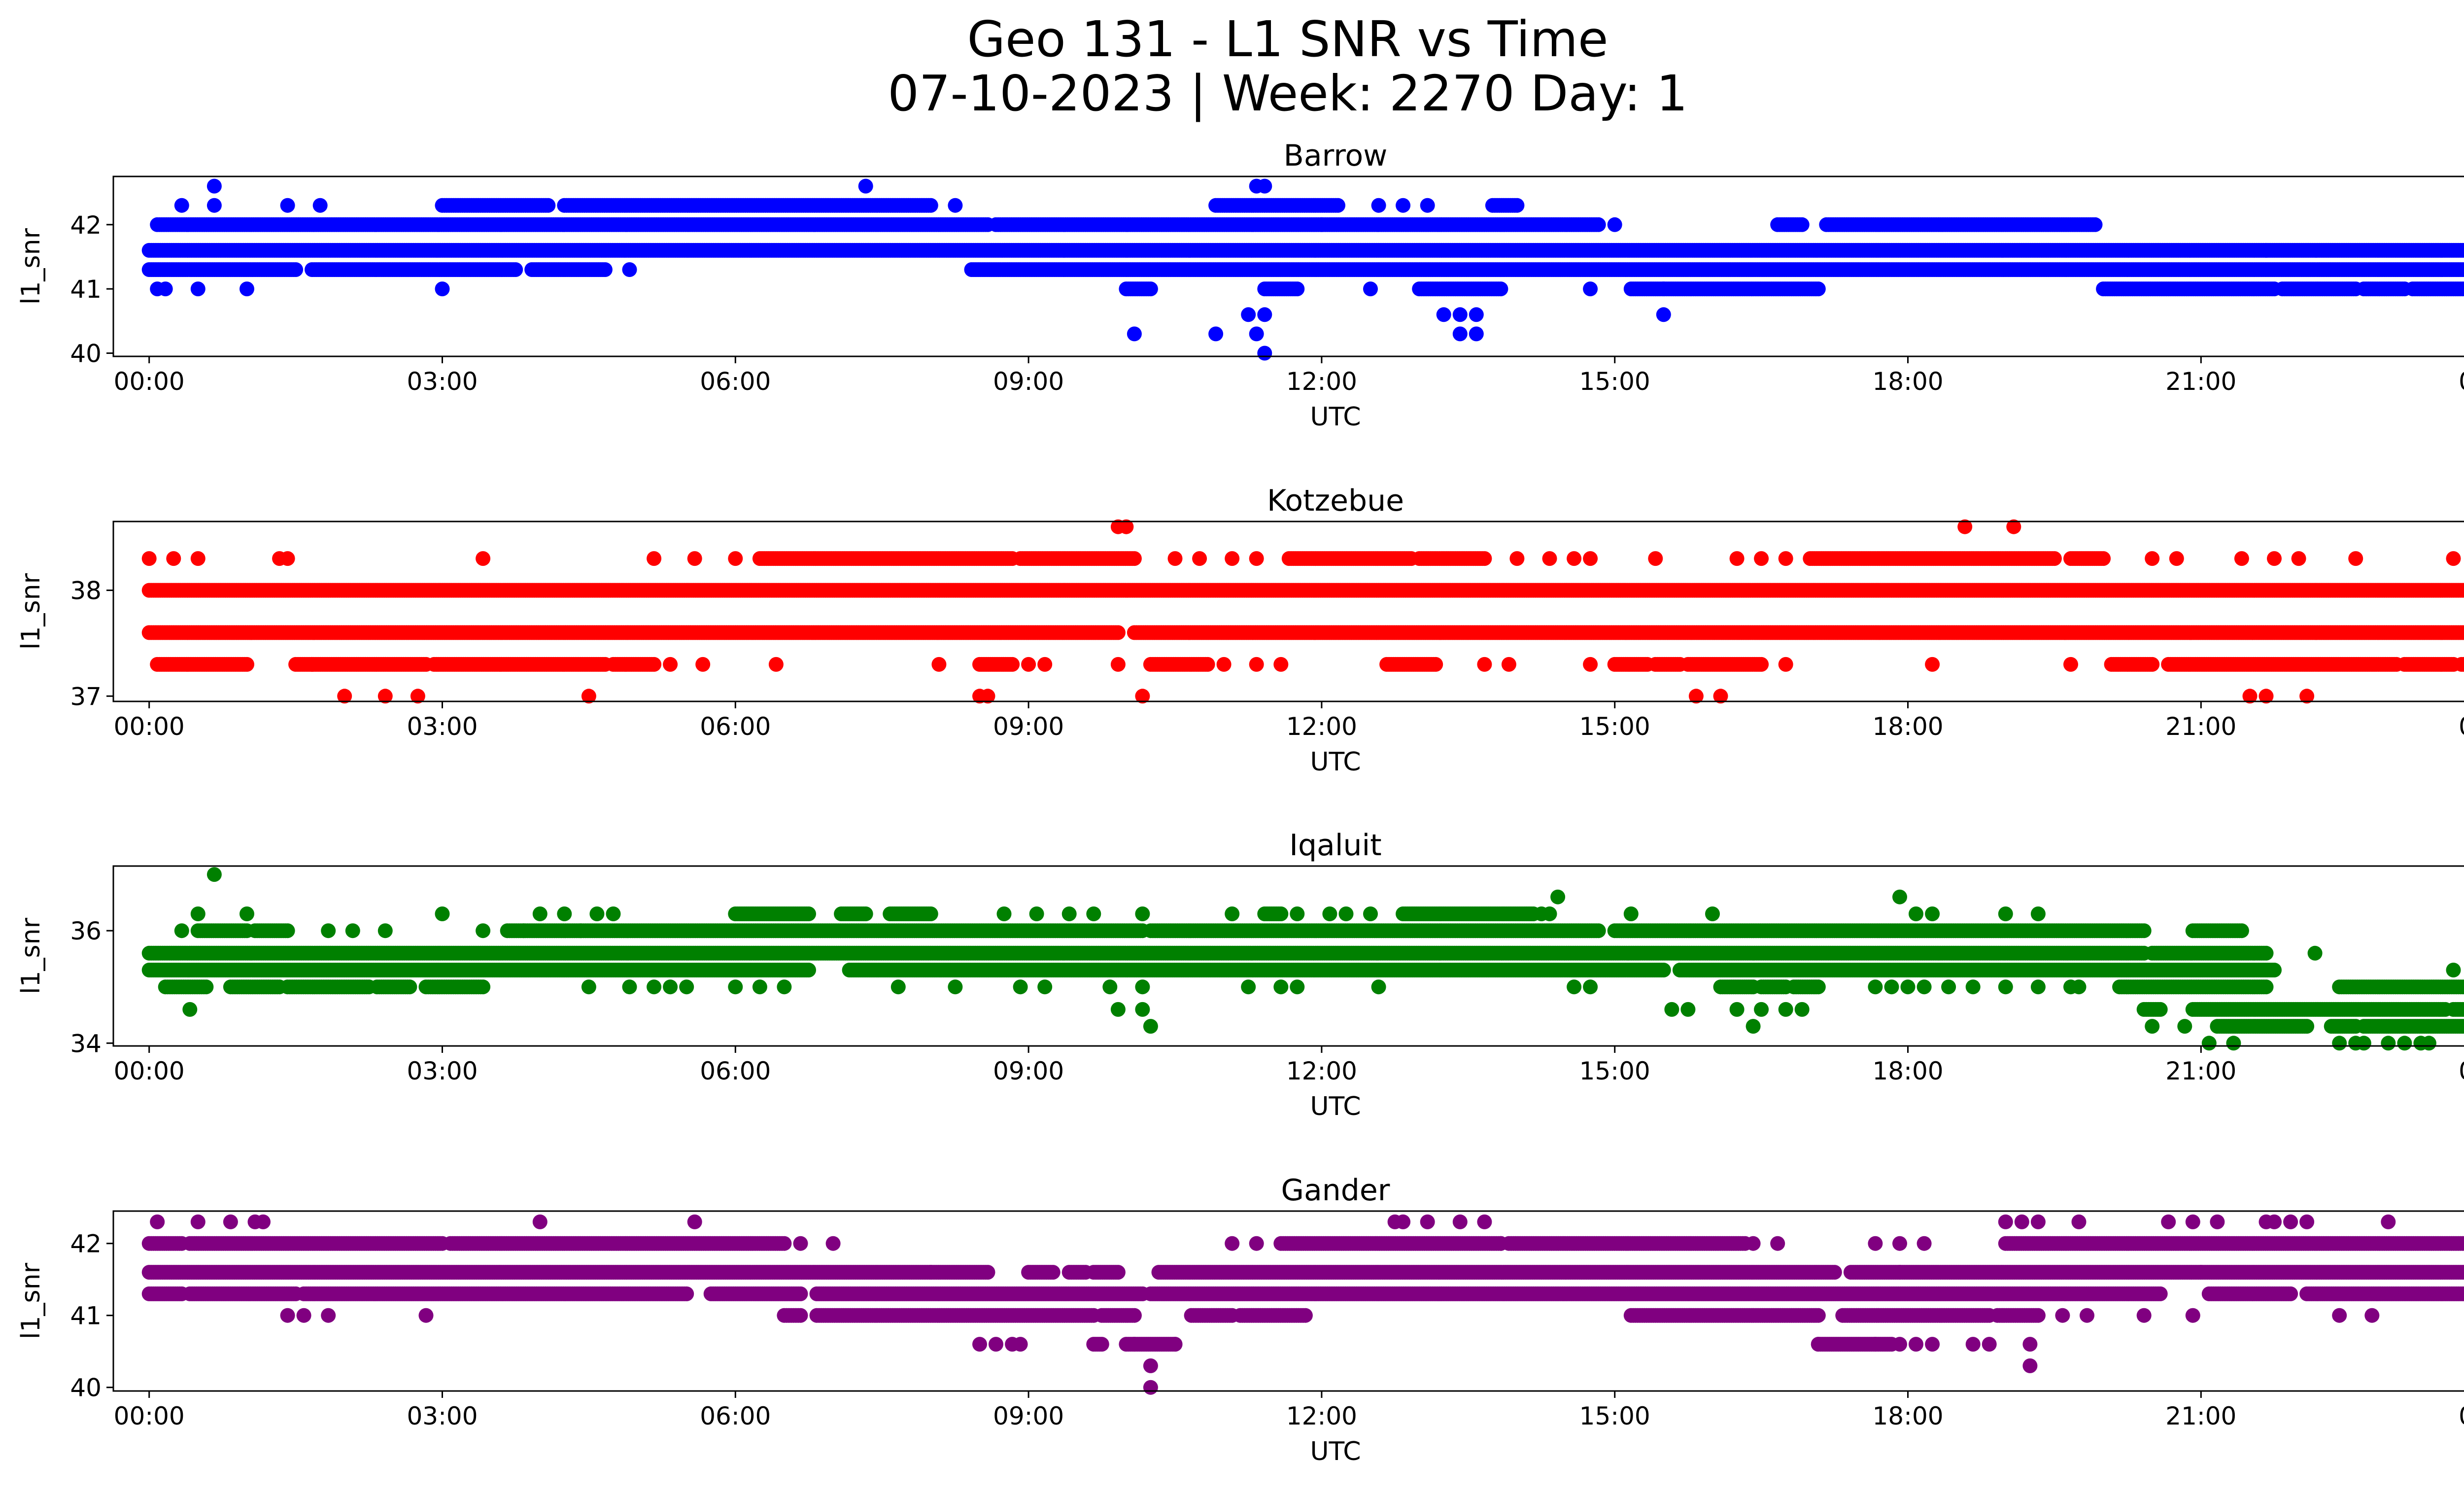  What do you see at coordinates (442, 381) in the screenshot?
I see `x-tick-label: 03:00` at bounding box center [442, 381].